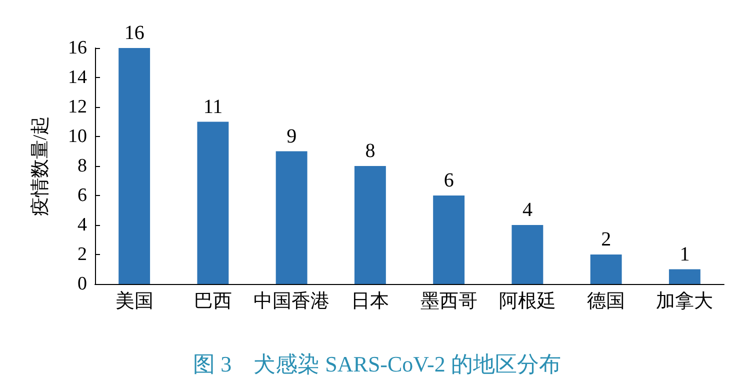 The width and height of the screenshot is (754, 386). Describe the element at coordinates (83, 225) in the screenshot. I see `y-tick-label: 4` at that location.